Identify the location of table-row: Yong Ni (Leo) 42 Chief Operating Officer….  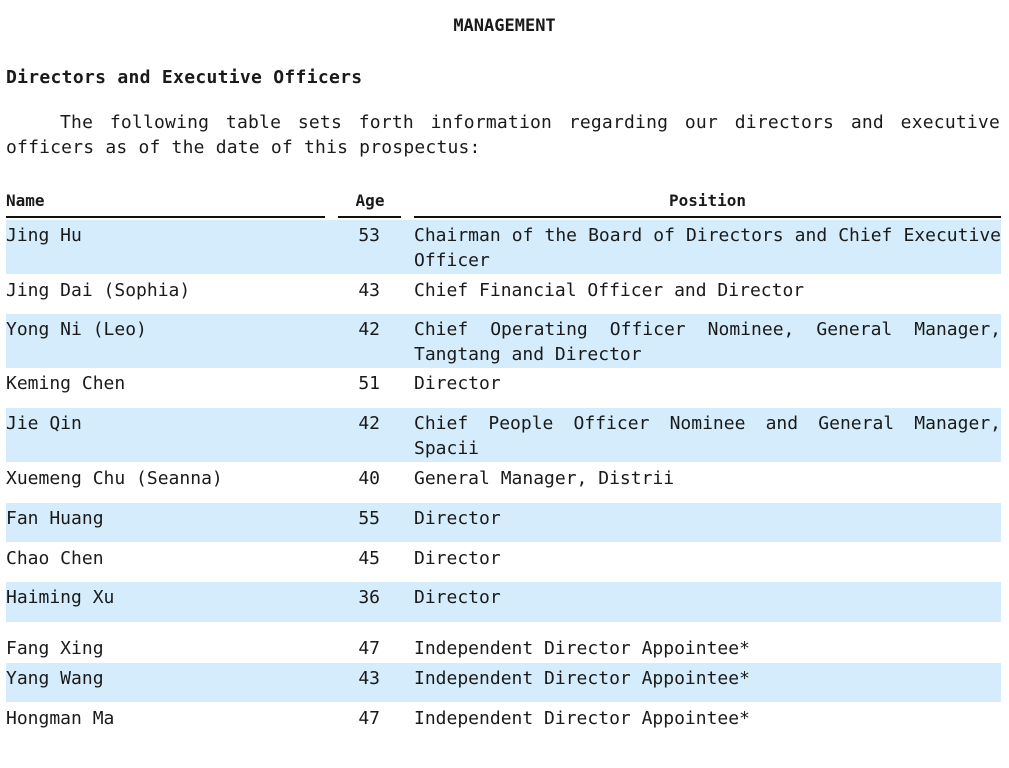
(503, 341).